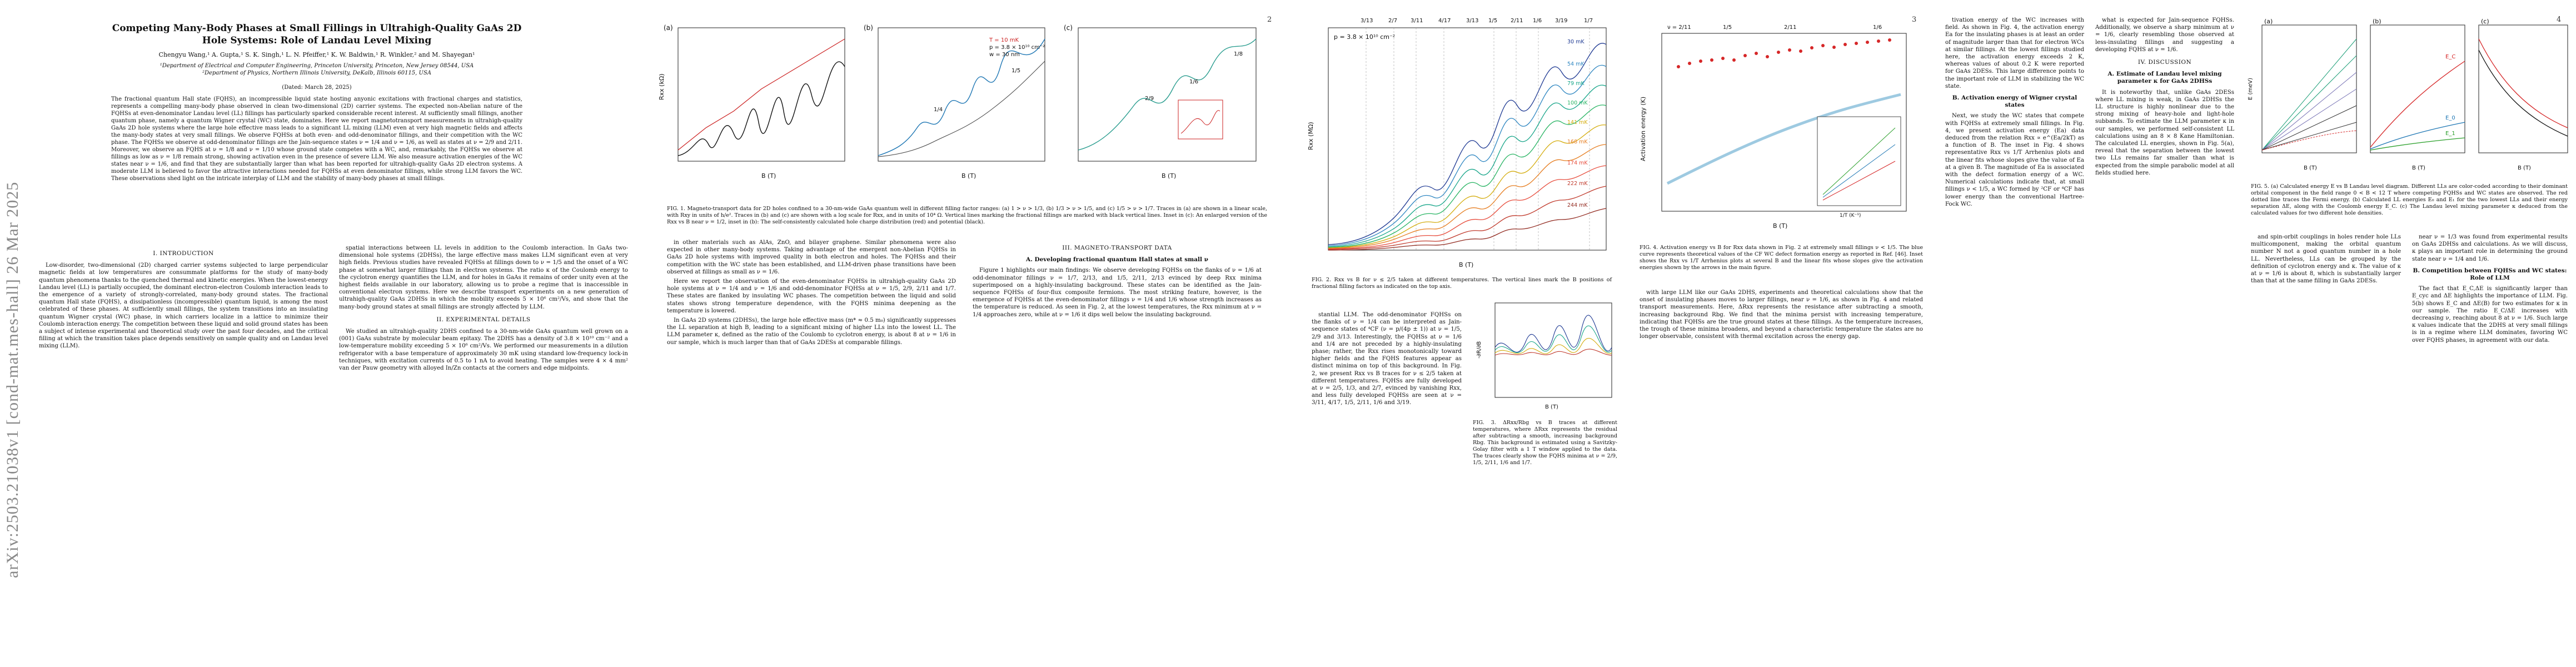  Describe the element at coordinates (1553, 335) in the screenshot. I see `fig3-traces` at that location.